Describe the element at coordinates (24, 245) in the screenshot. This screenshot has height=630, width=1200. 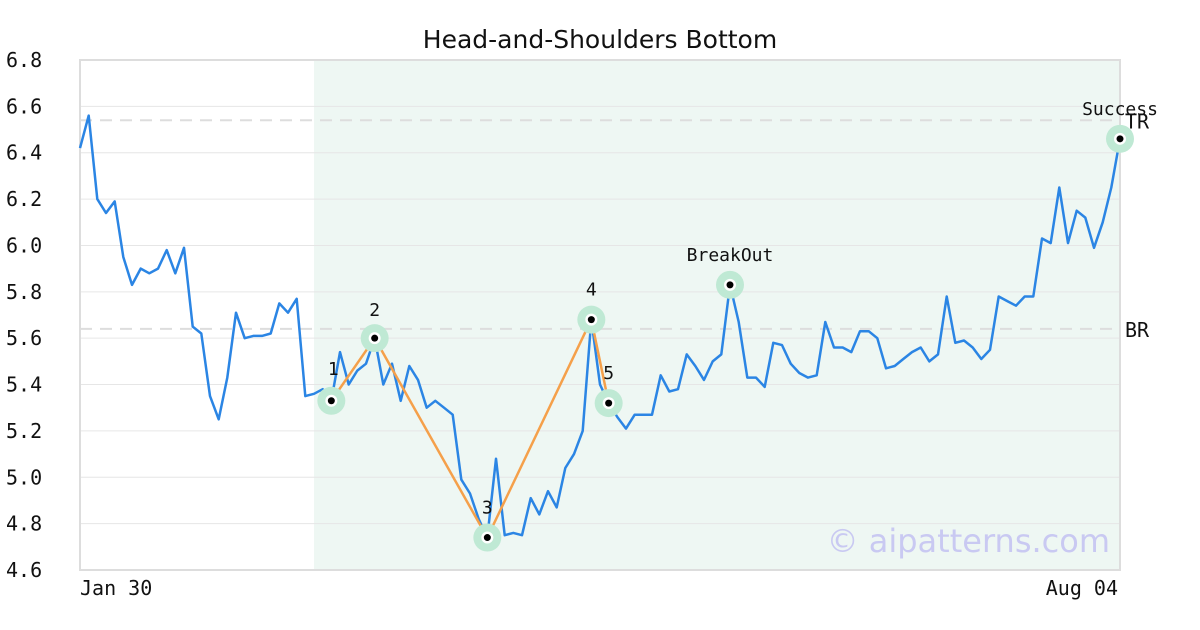
I see `y-tick-label: 6.0` at that location.